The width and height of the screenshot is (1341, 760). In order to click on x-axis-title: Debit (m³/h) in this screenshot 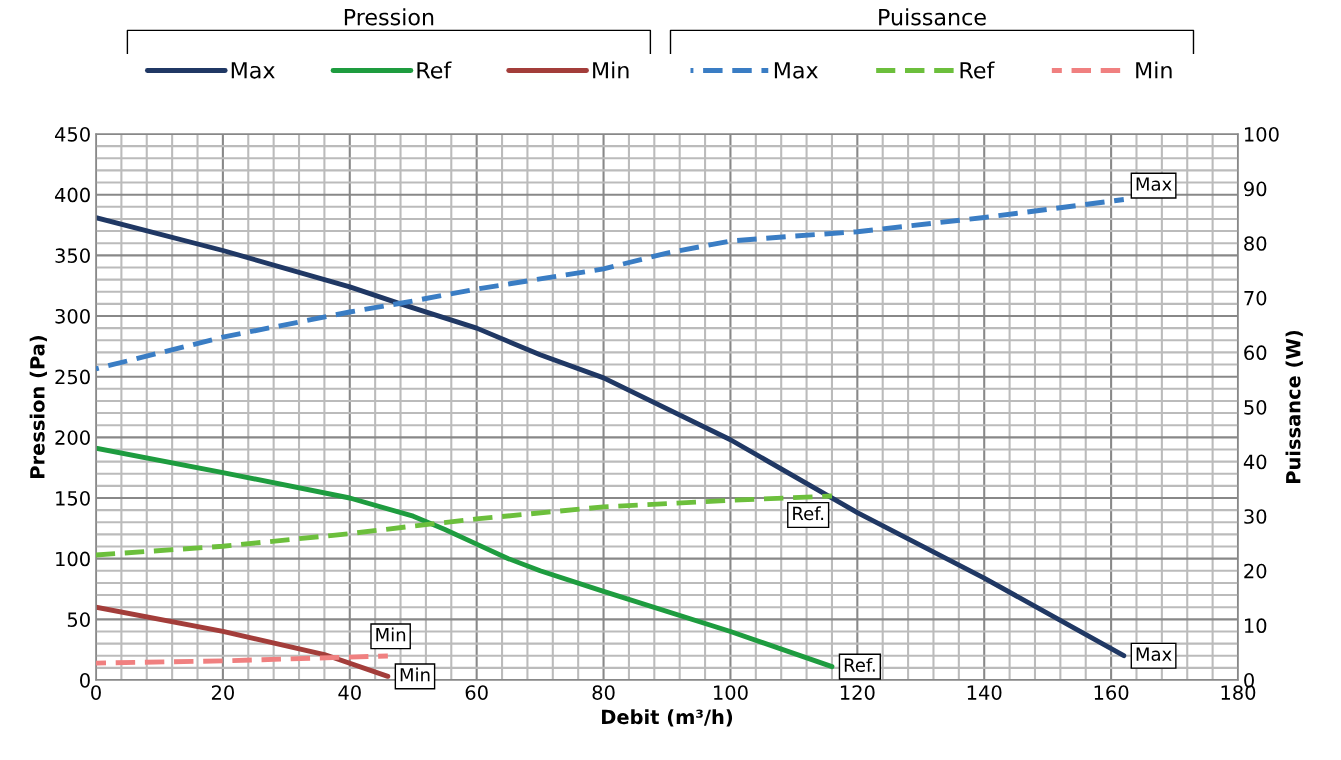, I will do `click(667, 718)`.